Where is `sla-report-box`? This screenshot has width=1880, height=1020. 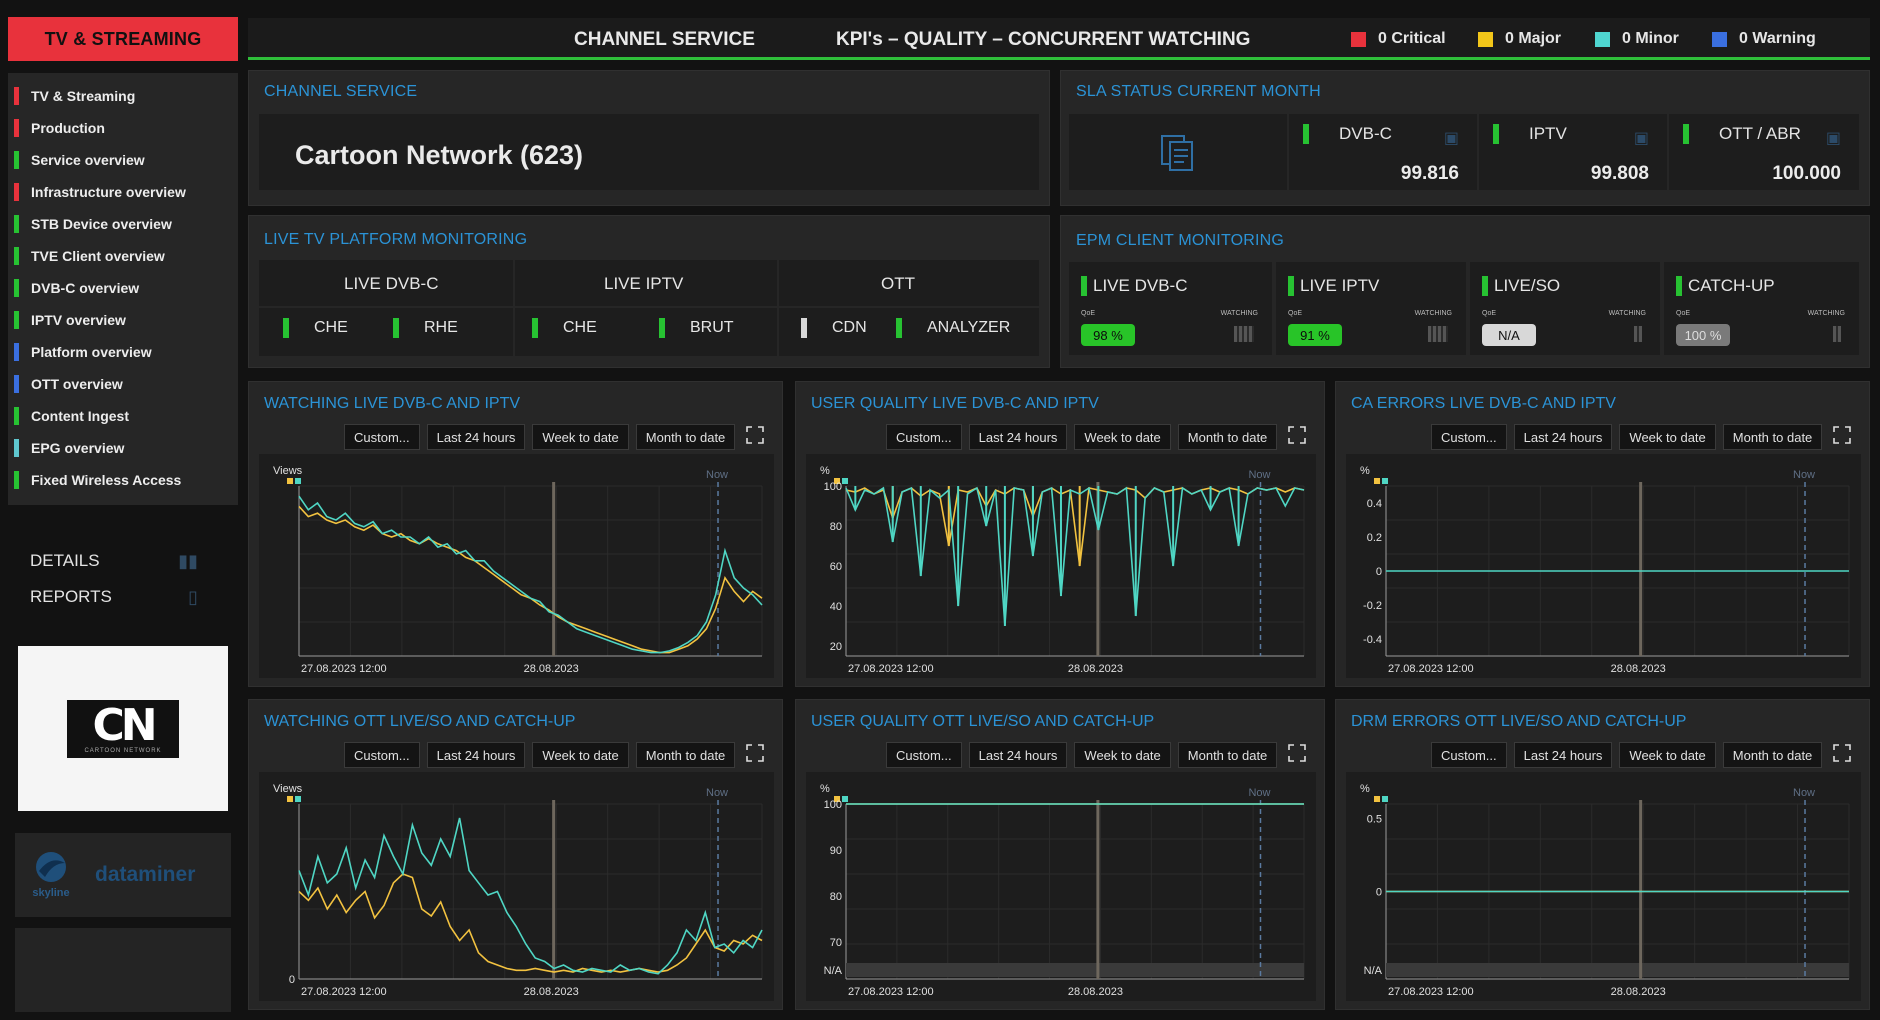 sla-report-box is located at coordinates (1178, 152).